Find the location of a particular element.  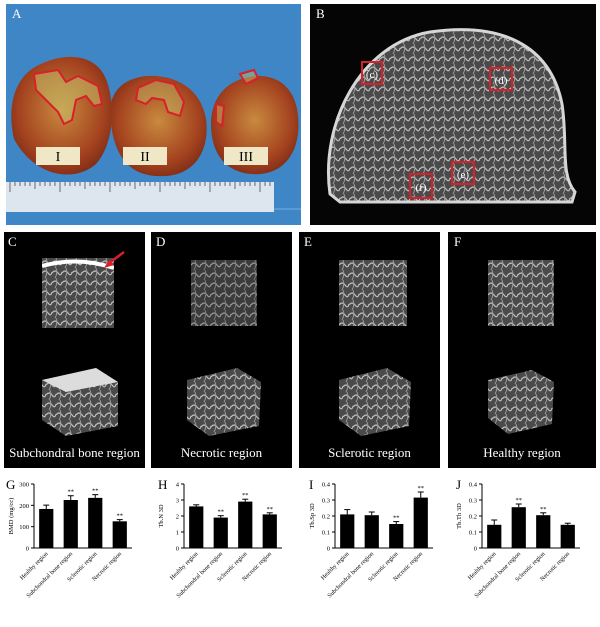

specimen-label-3: III is located at coordinates (246, 157).